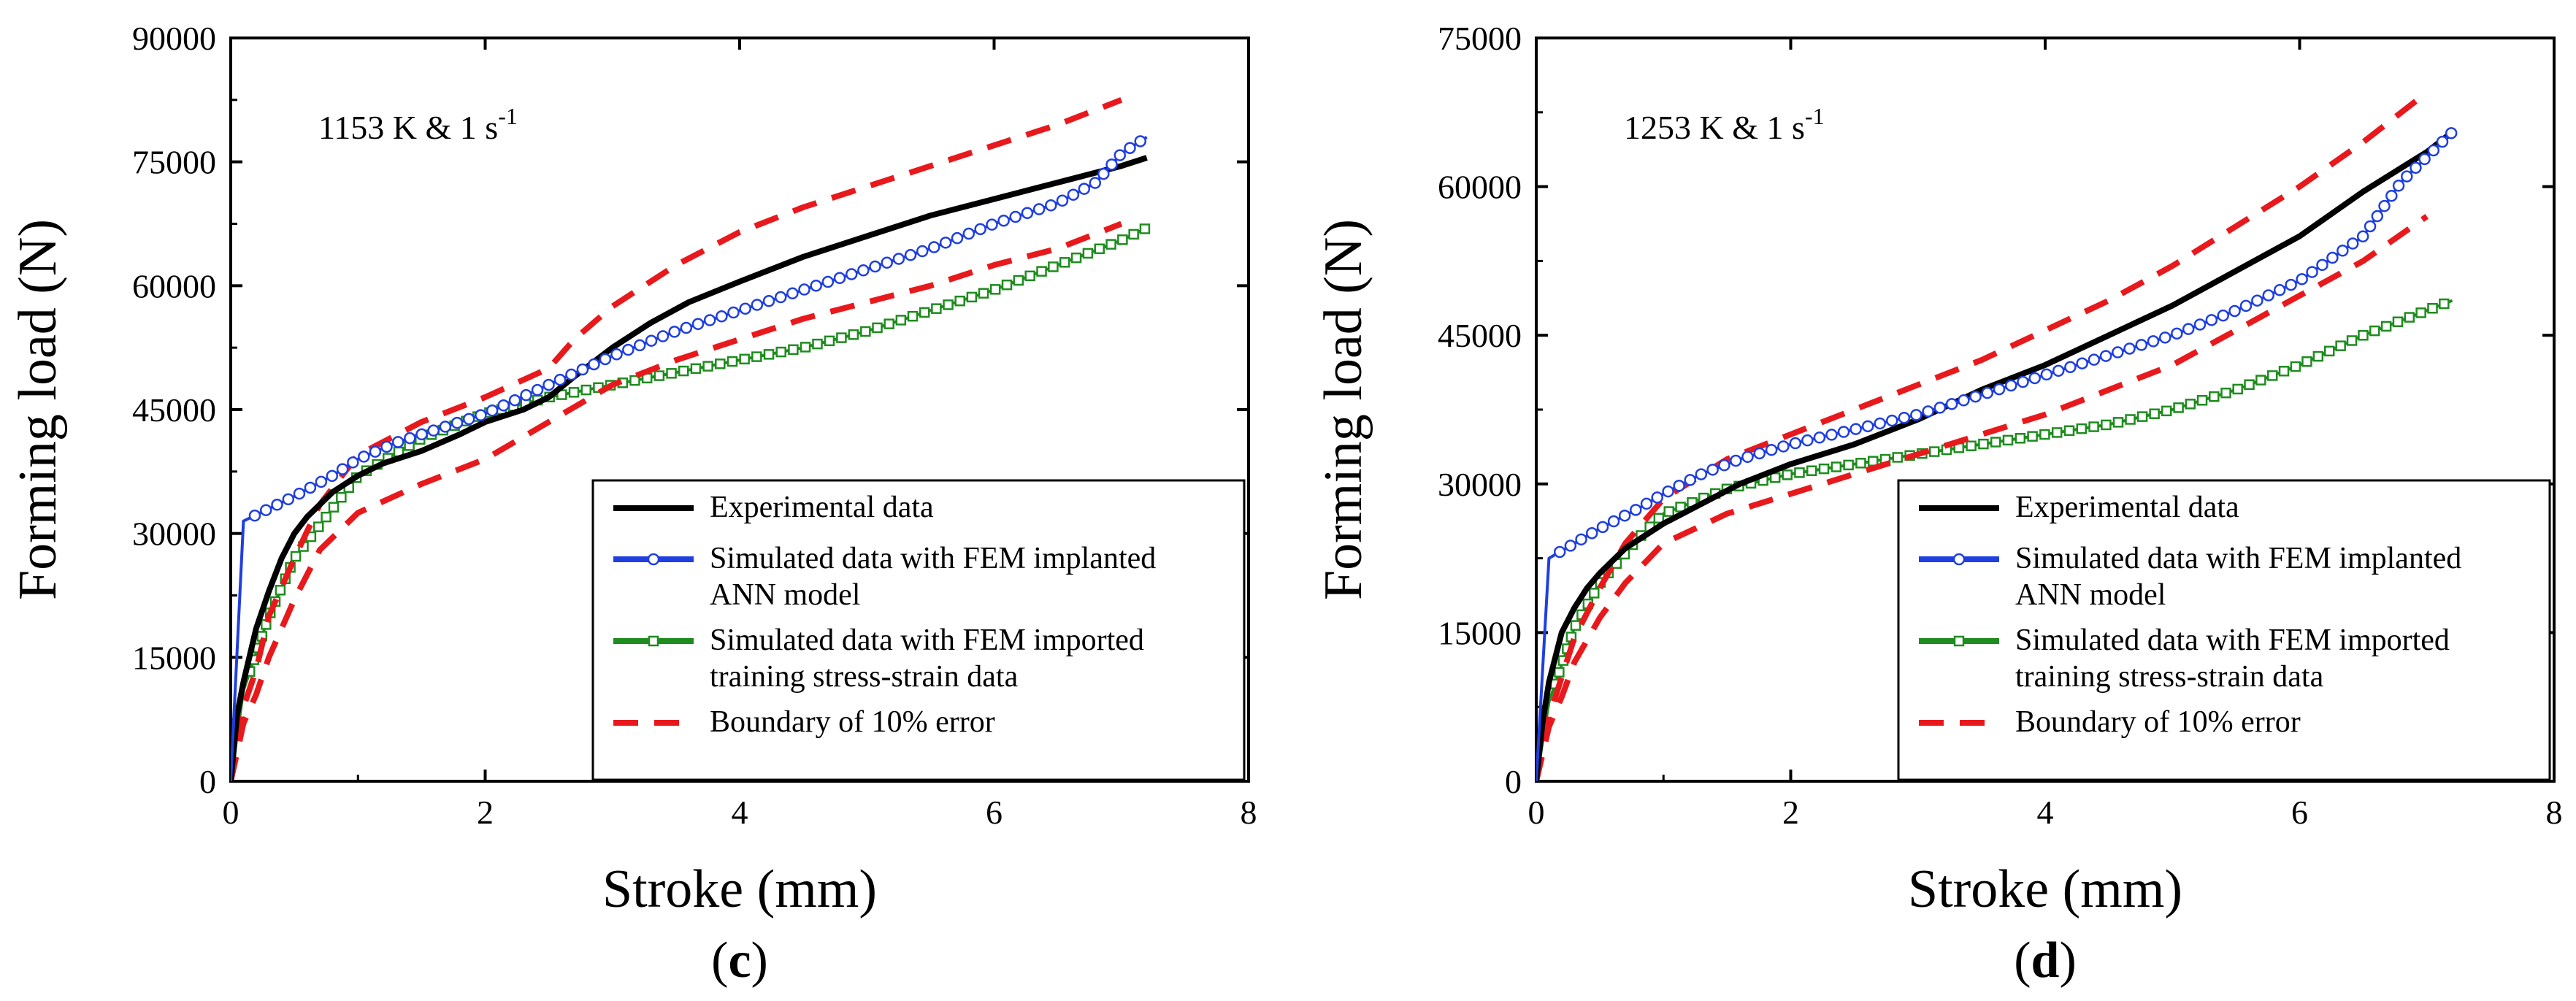  What do you see at coordinates (174, 285) in the screenshot?
I see `y-tick-label: 60000` at bounding box center [174, 285].